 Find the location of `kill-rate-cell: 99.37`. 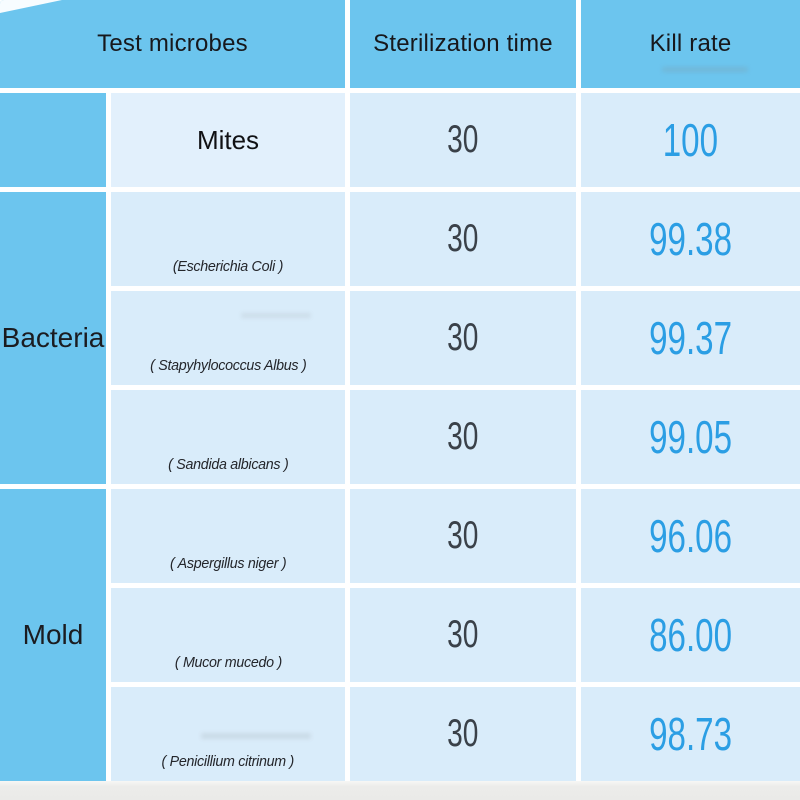

kill-rate-cell: 99.37 is located at coordinates (690, 338).